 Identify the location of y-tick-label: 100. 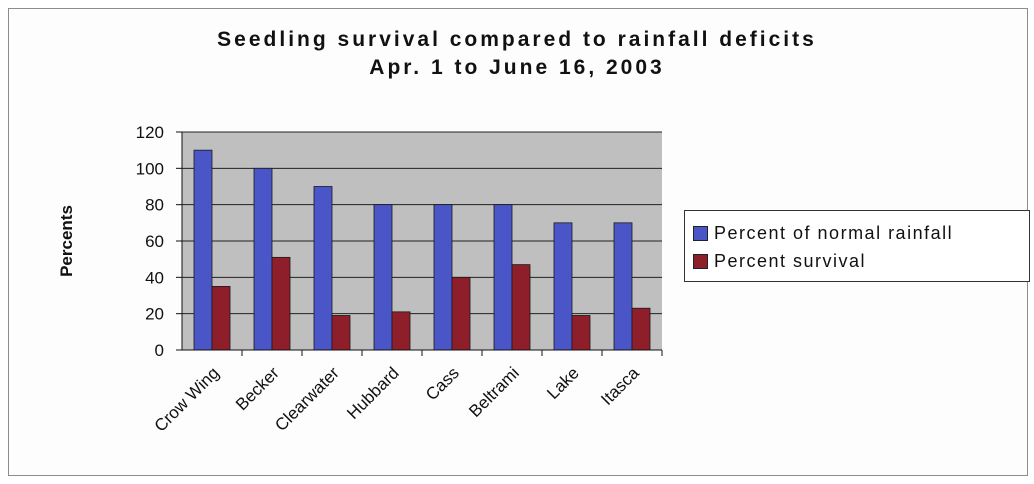
(150, 168).